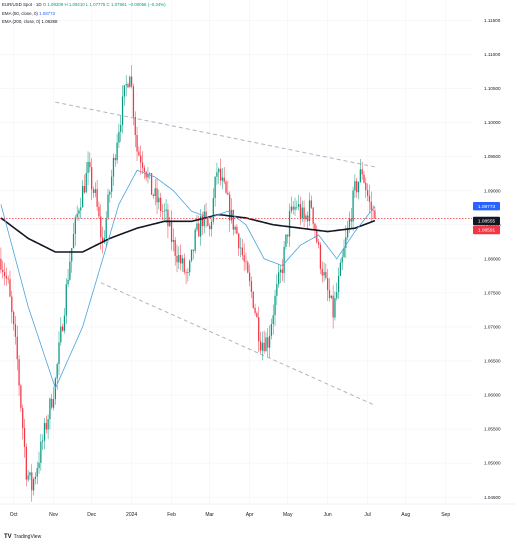 The height and width of the screenshot is (542, 516). I want to click on ema200-line, so click(188, 233).